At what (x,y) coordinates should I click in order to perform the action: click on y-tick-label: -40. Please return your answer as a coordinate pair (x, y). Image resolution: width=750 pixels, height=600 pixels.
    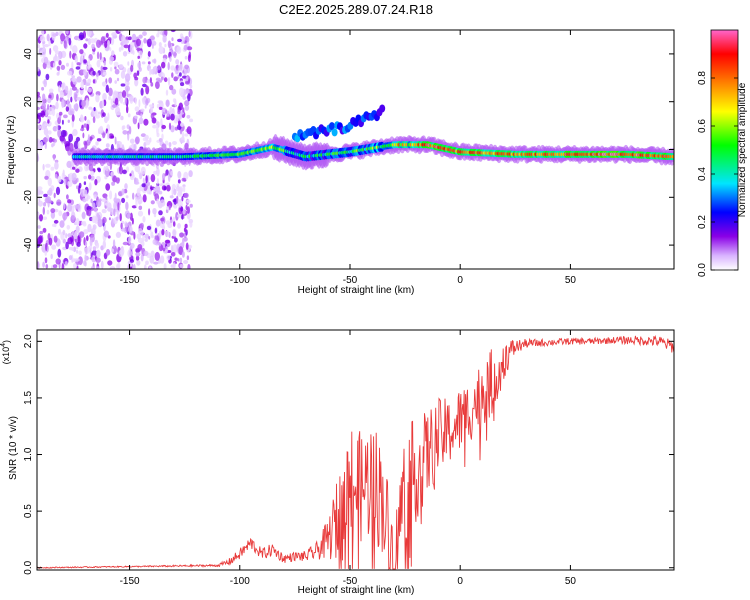
    Looking at the image, I should click on (28, 244).